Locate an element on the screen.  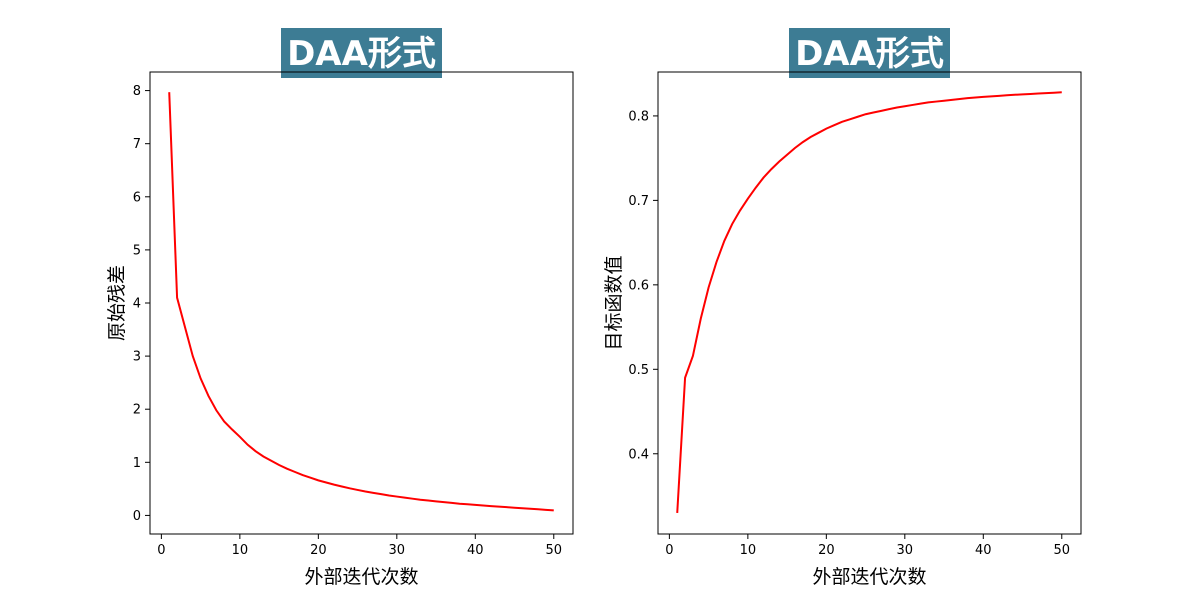
chart-left-xlabel: 外部迭代次数 is located at coordinates (361, 577).